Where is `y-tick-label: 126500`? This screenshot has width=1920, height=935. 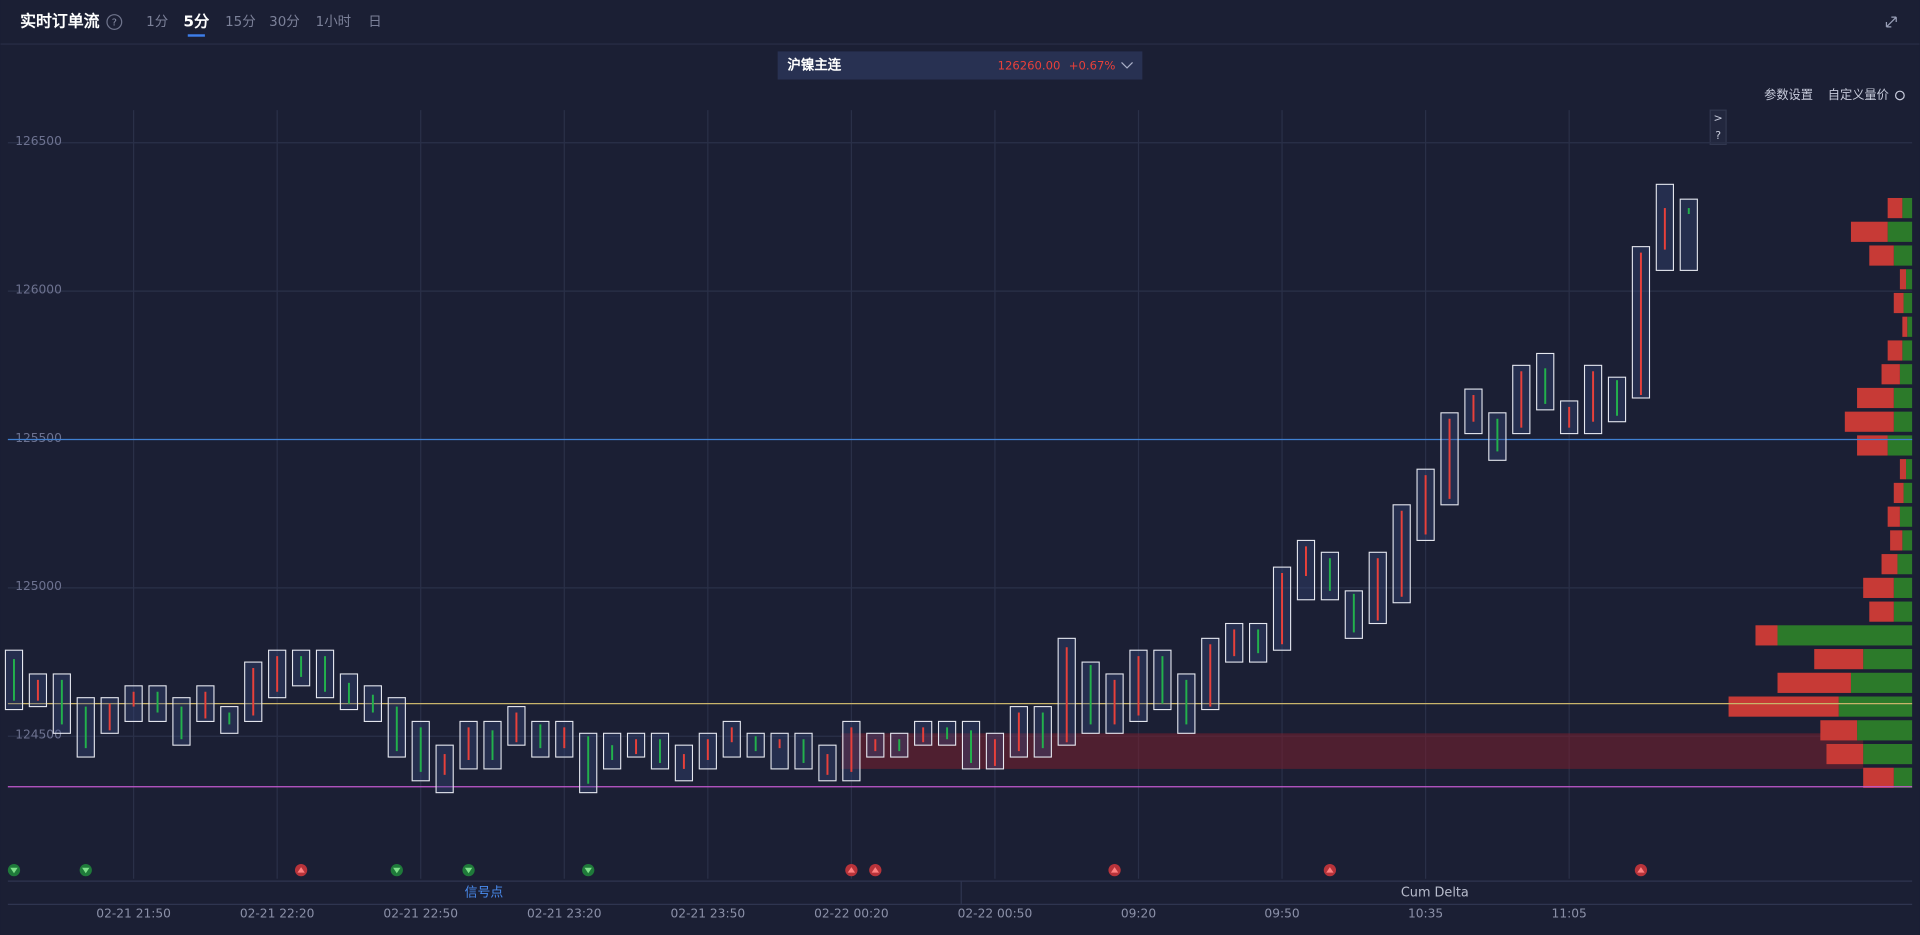 y-tick-label: 126500 is located at coordinates (38, 141).